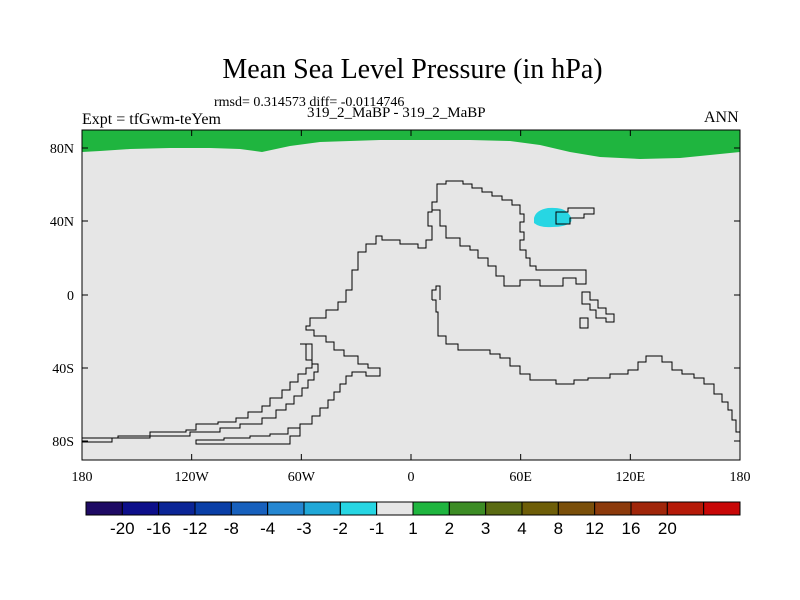 The image size is (800, 600). I want to click on colorbar-label: -2, so click(340, 528).